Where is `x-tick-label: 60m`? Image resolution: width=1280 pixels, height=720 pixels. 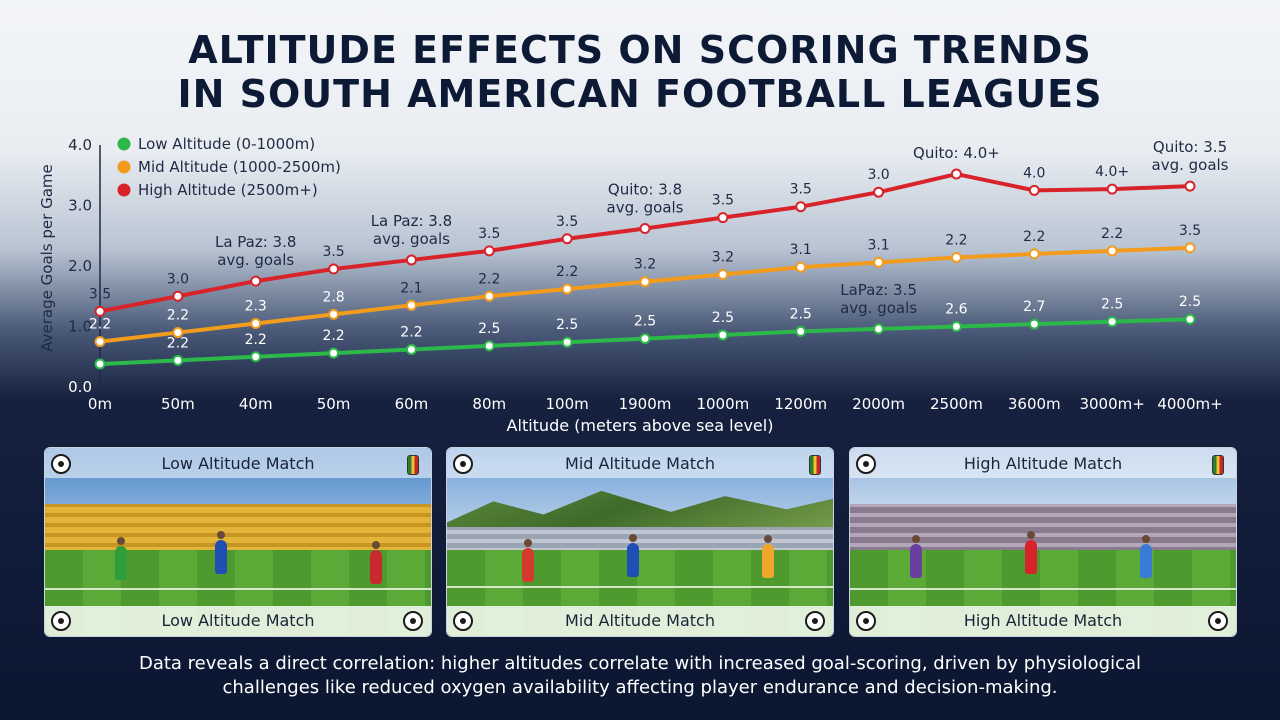
x-tick-label: 60m is located at coordinates (412, 404).